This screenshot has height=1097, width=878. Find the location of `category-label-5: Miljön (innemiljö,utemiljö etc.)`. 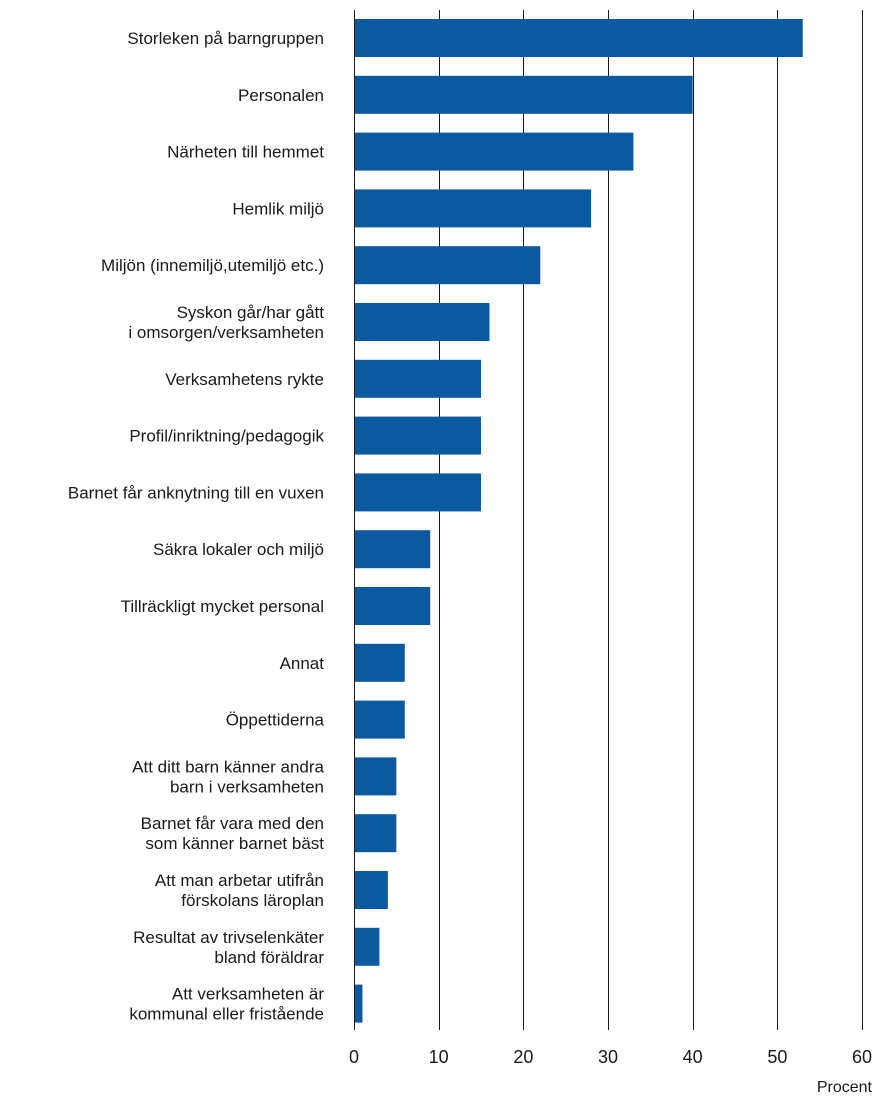

category-label-5: Miljön (innemiljö,utemiljö etc.) is located at coordinates (212, 265).